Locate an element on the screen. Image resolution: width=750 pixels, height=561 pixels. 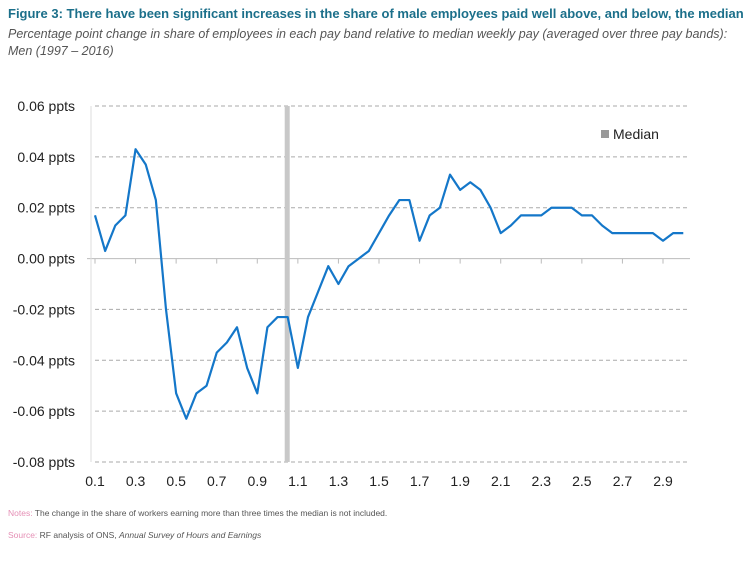
source-italic: Annual Survey of Hours and Earnings is located at coordinates (190, 535).